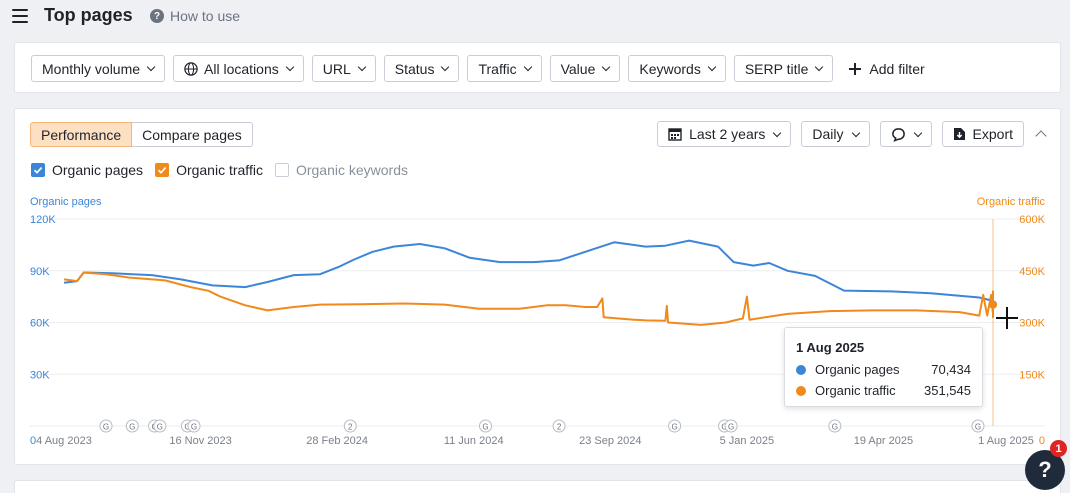 Image resolution: width=1070 pixels, height=493 pixels. I want to click on right-axis-title: Organic traffic, so click(1010, 202).